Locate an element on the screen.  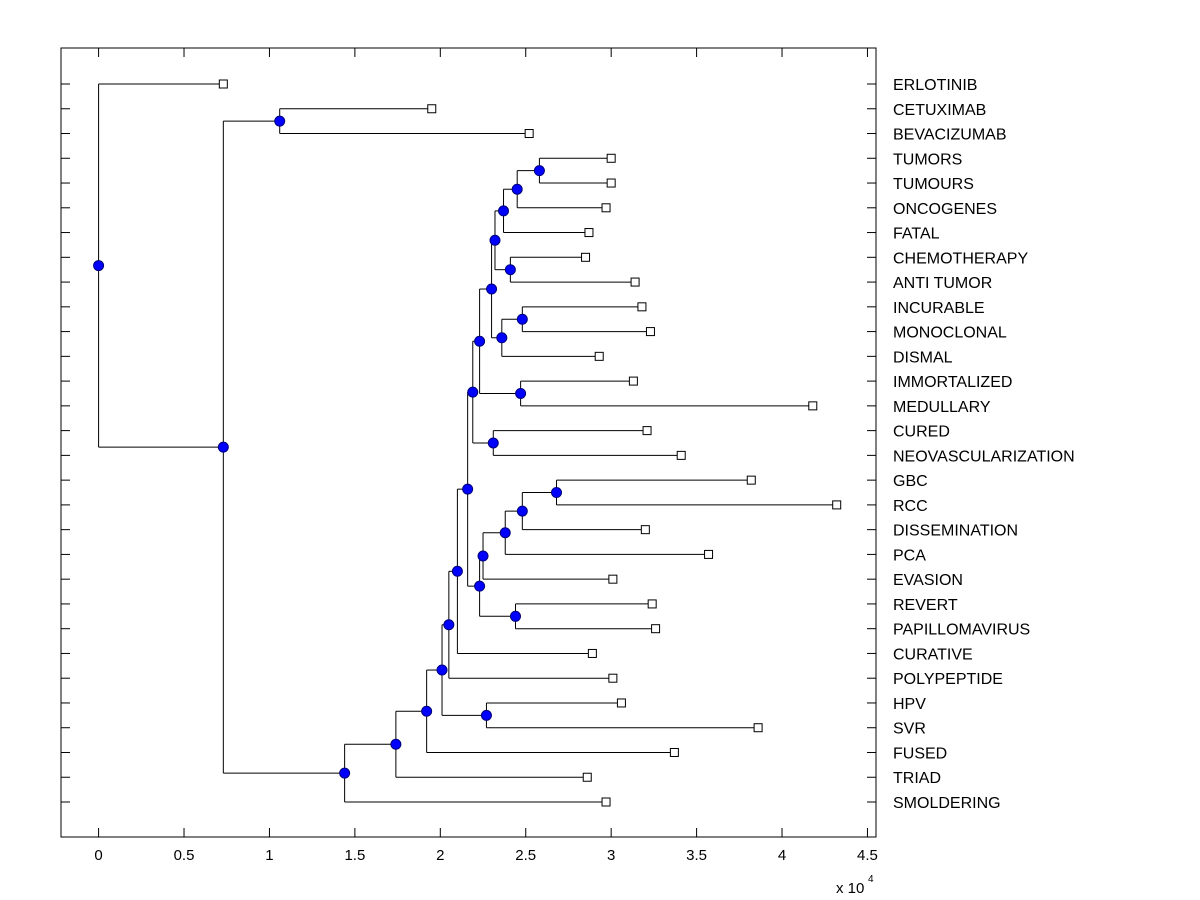
leaf-label: MEDULLARY is located at coordinates (942, 407).